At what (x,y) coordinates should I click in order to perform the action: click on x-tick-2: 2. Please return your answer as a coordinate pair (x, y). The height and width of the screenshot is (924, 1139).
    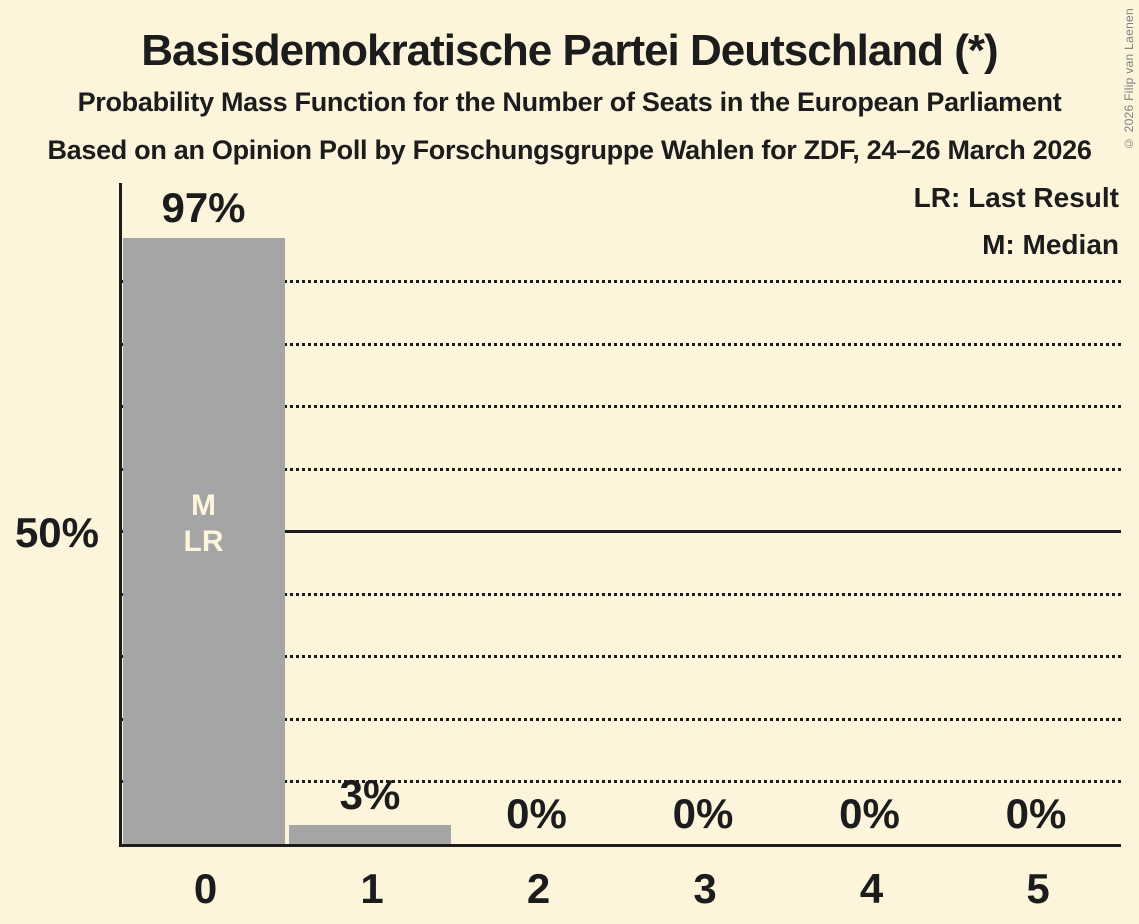
    Looking at the image, I should click on (538, 888).